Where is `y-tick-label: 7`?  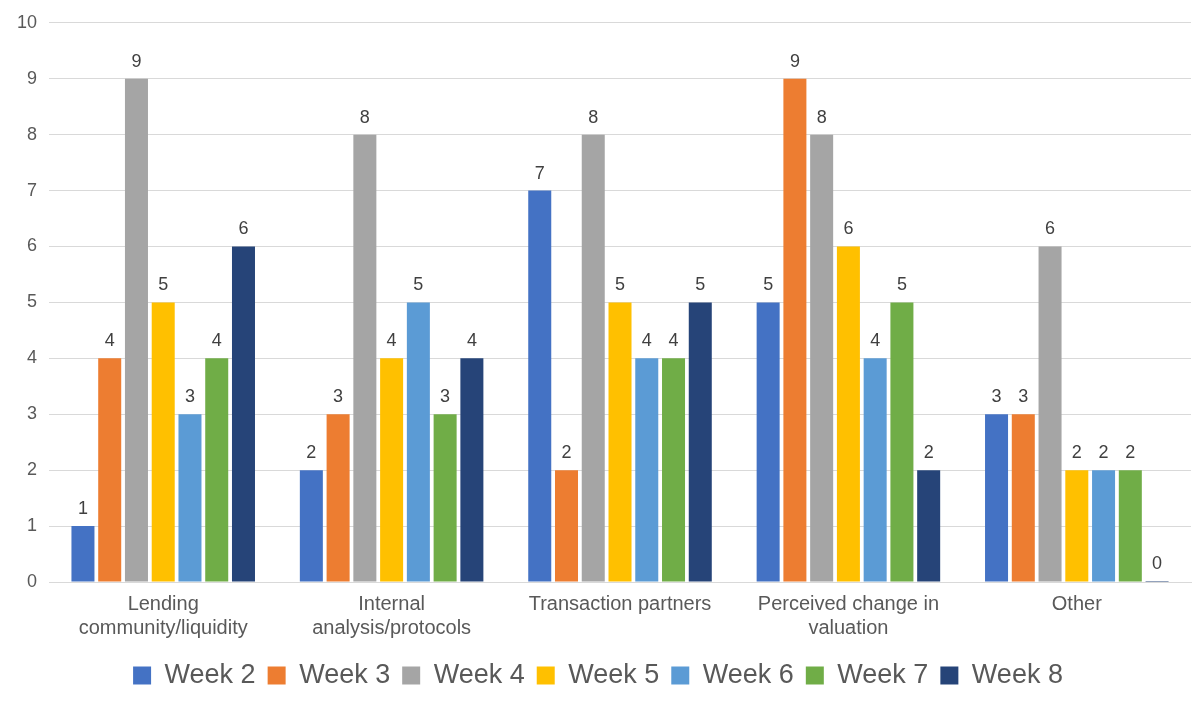
y-tick-label: 7 is located at coordinates (32, 189).